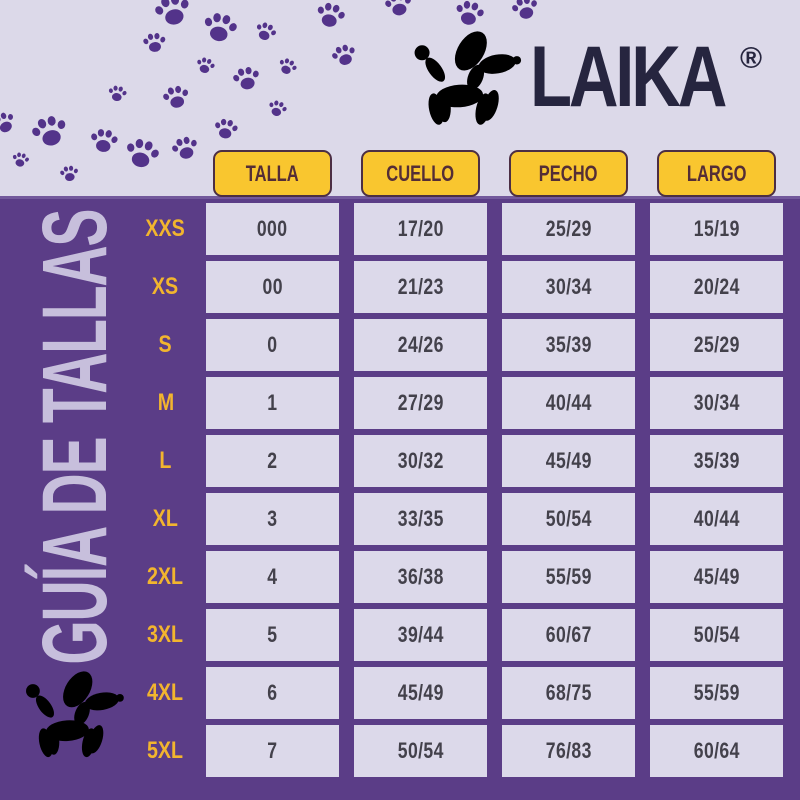 Image resolution: width=800 pixels, height=800 pixels. Describe the element at coordinates (420, 229) in the screenshot. I see `cuello-cell: 17/20` at that location.